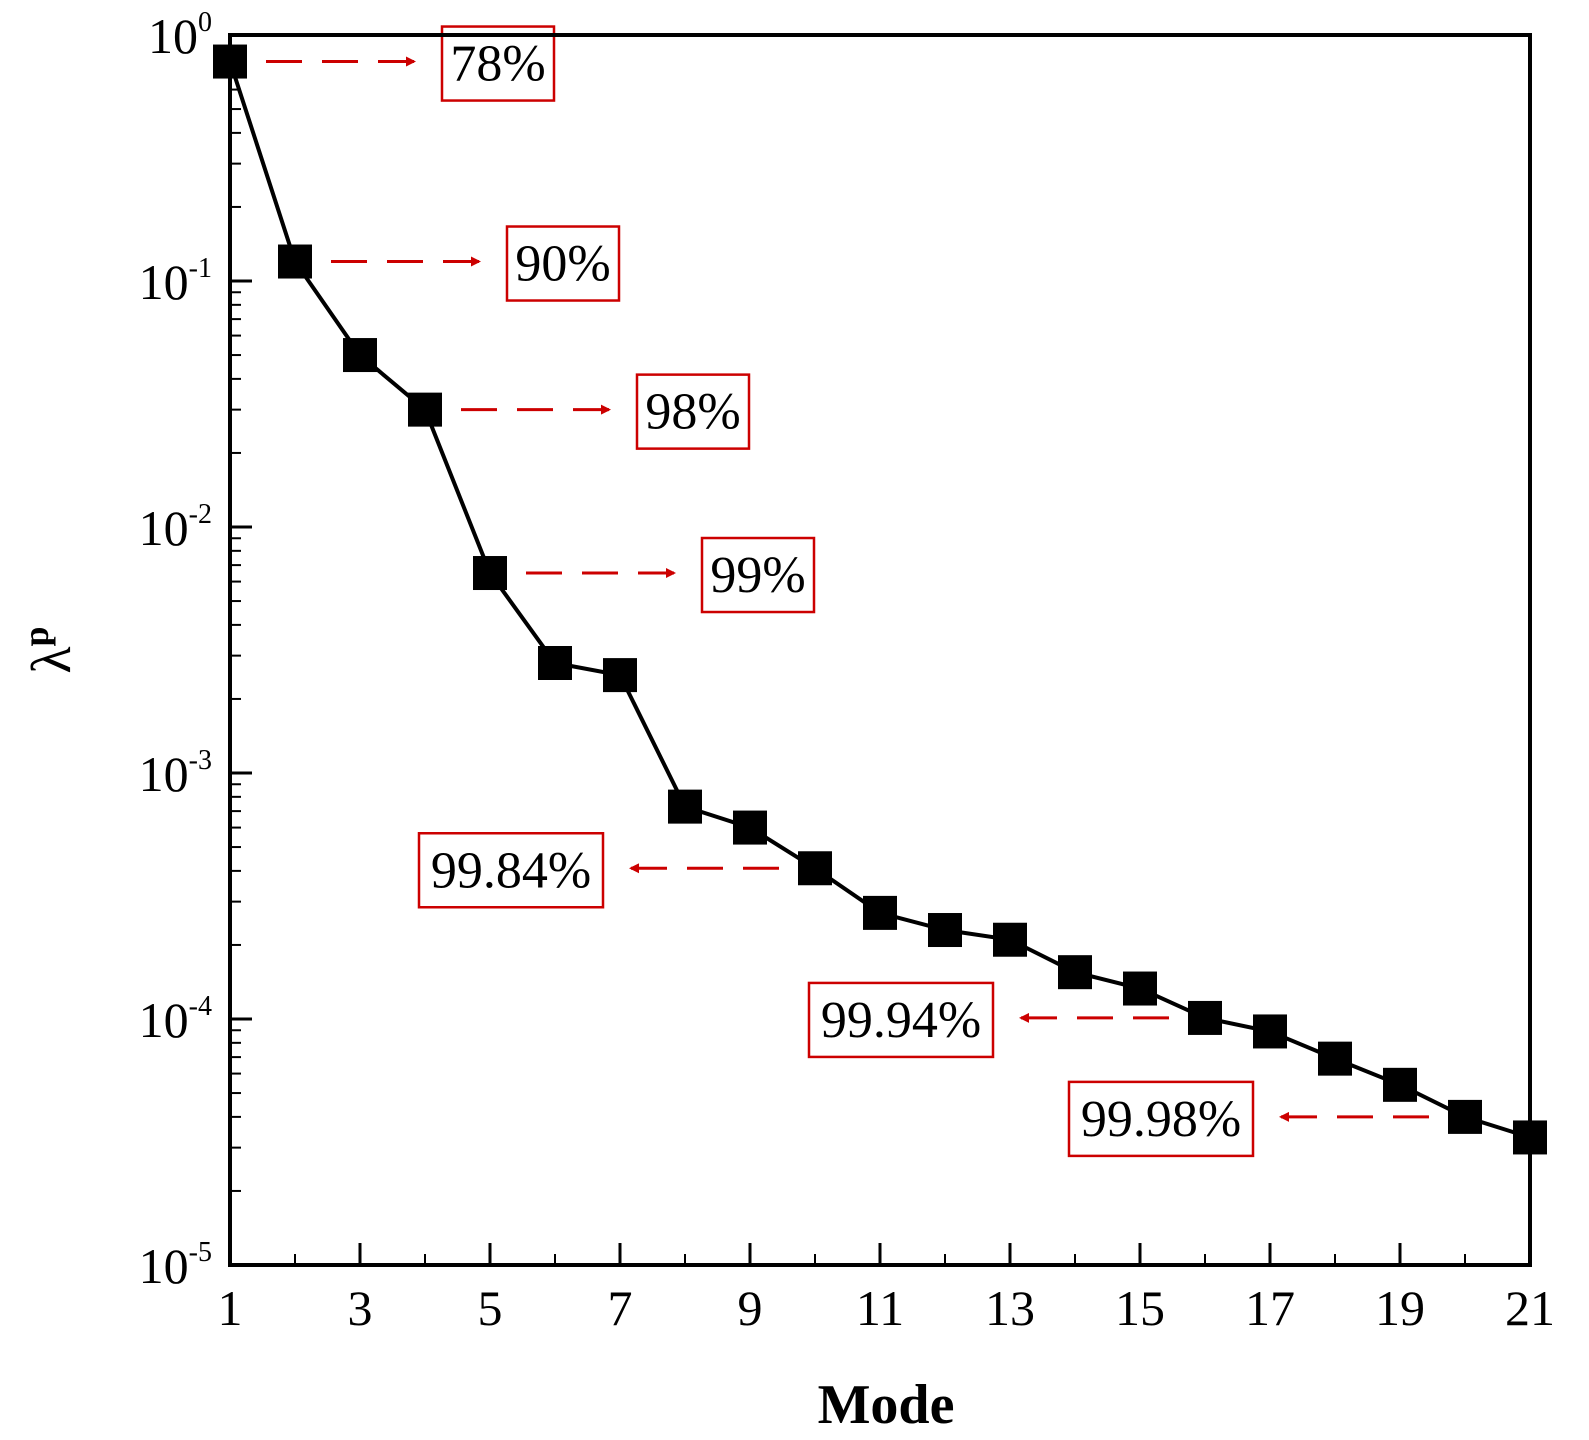  I want to click on x-tick-label: 17, so click(1270, 1308).